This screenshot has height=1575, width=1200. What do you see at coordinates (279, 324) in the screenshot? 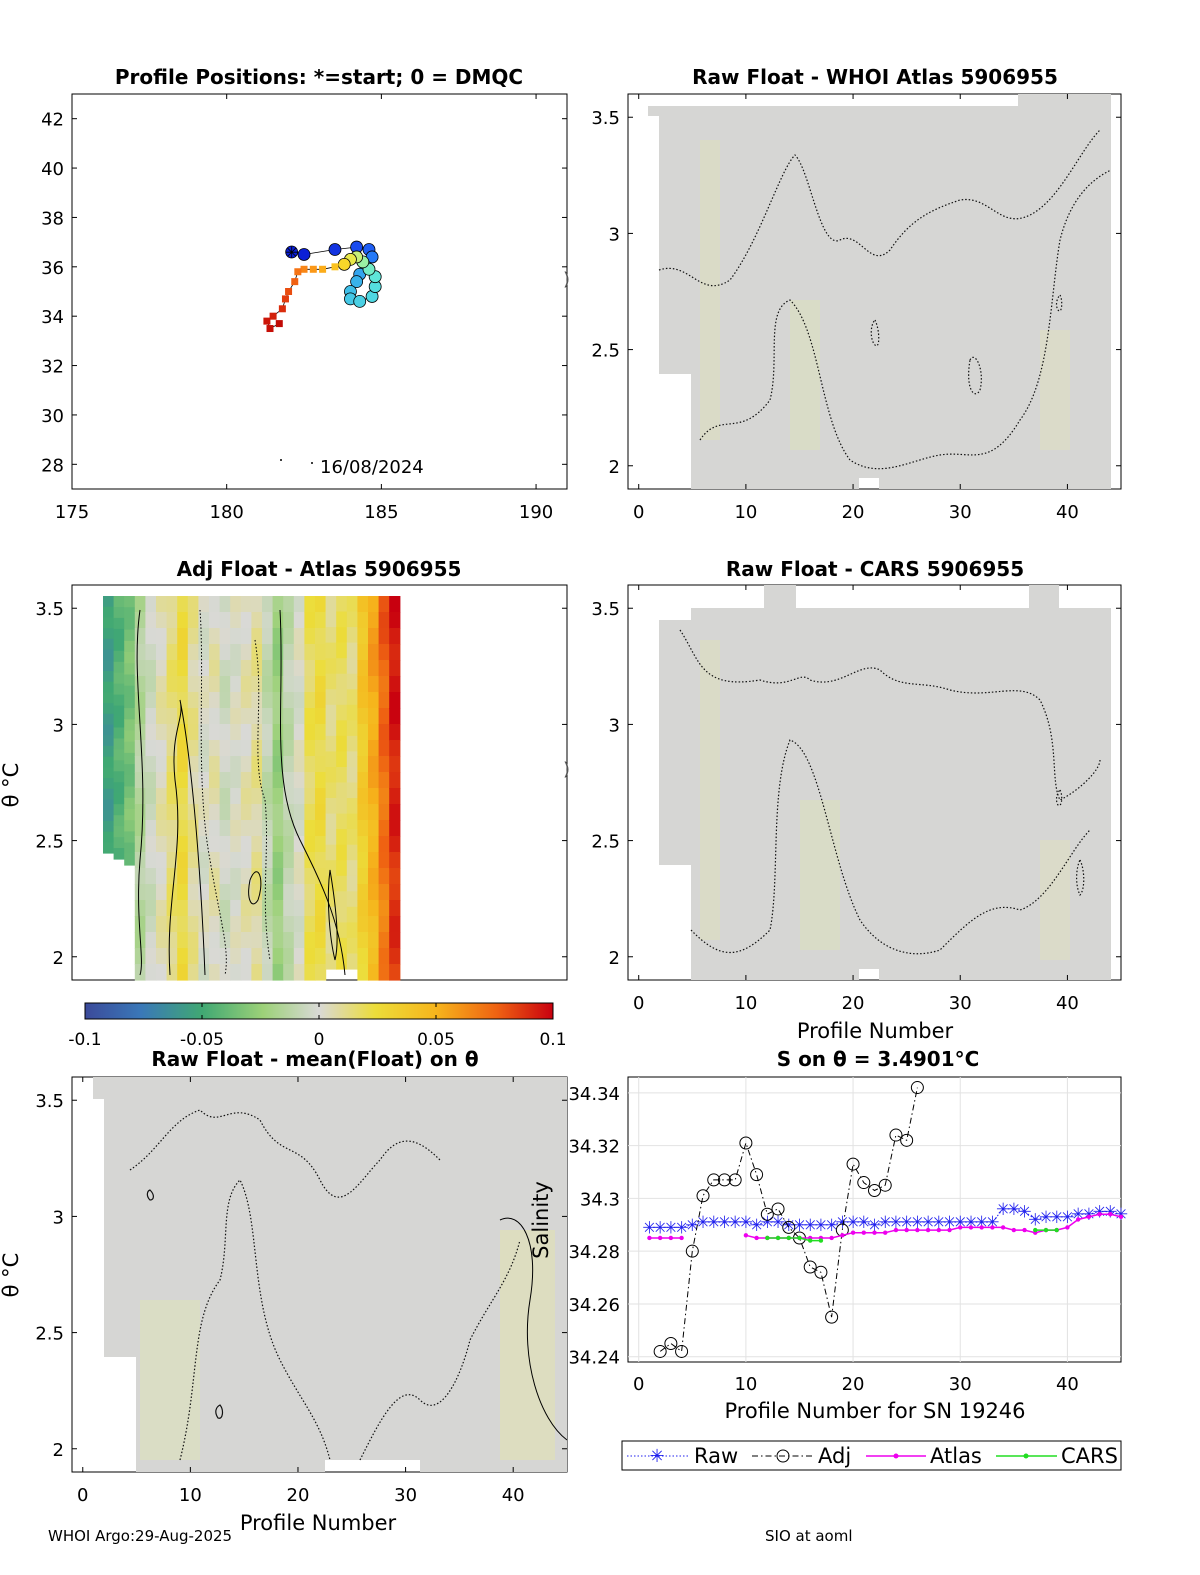
I see `track-square-marker` at bounding box center [279, 324].